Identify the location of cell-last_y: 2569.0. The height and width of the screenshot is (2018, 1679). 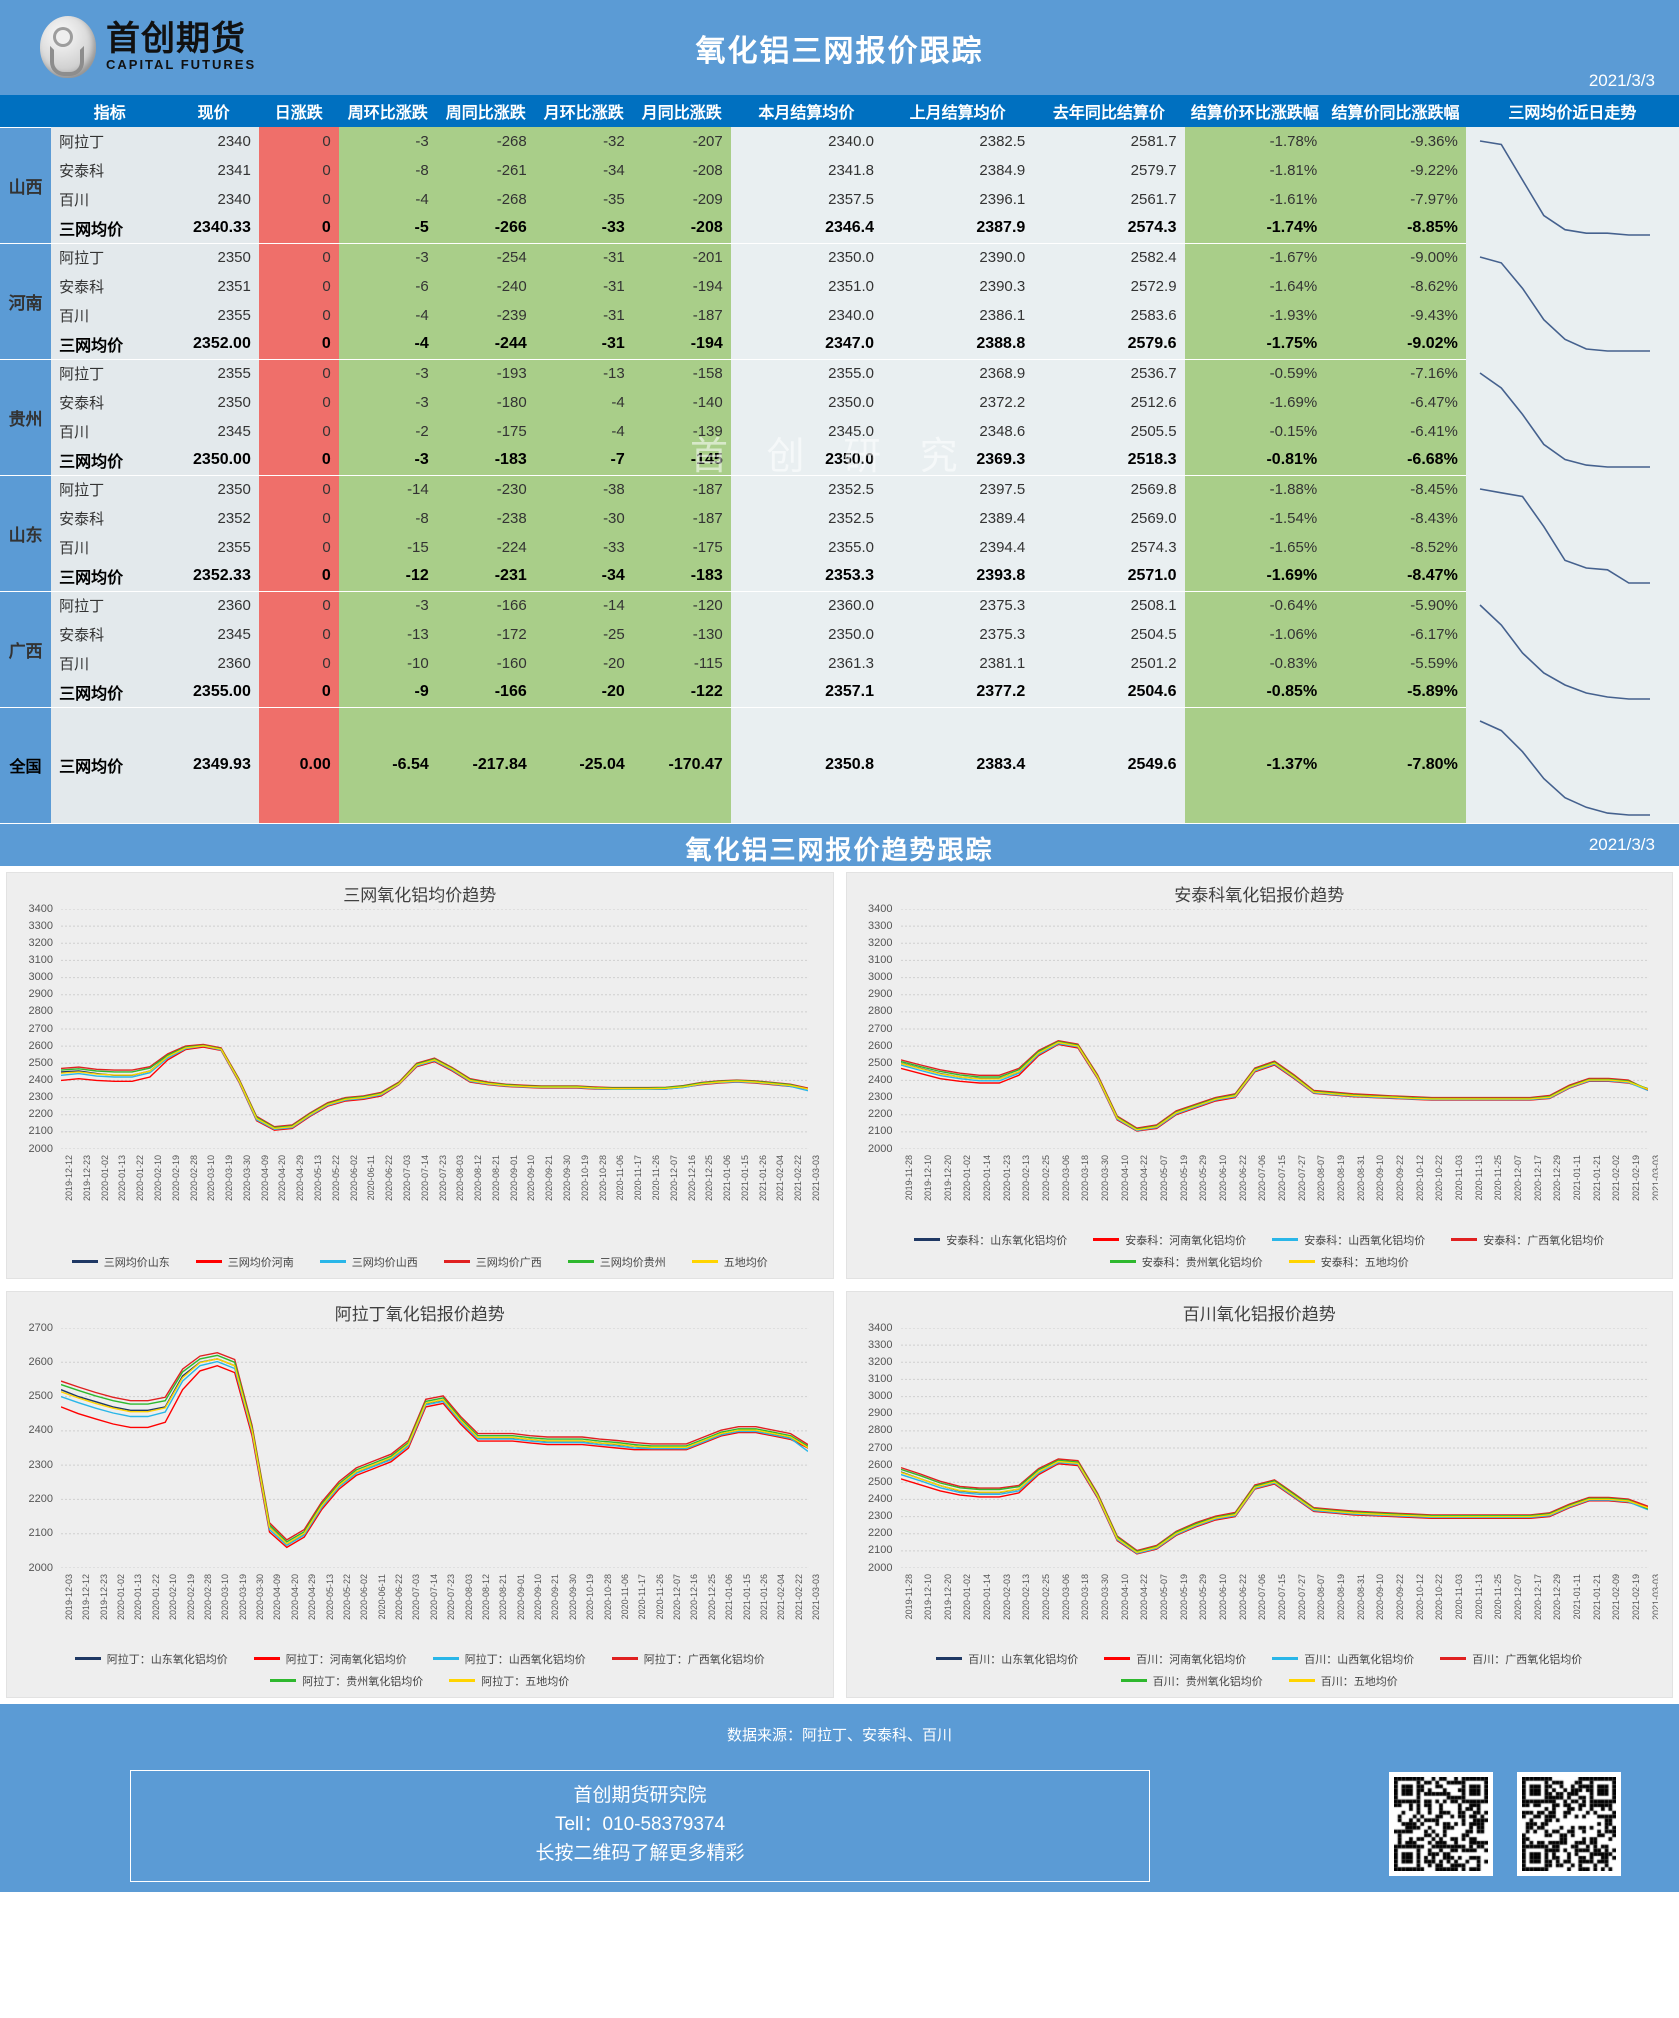
(1109, 518).